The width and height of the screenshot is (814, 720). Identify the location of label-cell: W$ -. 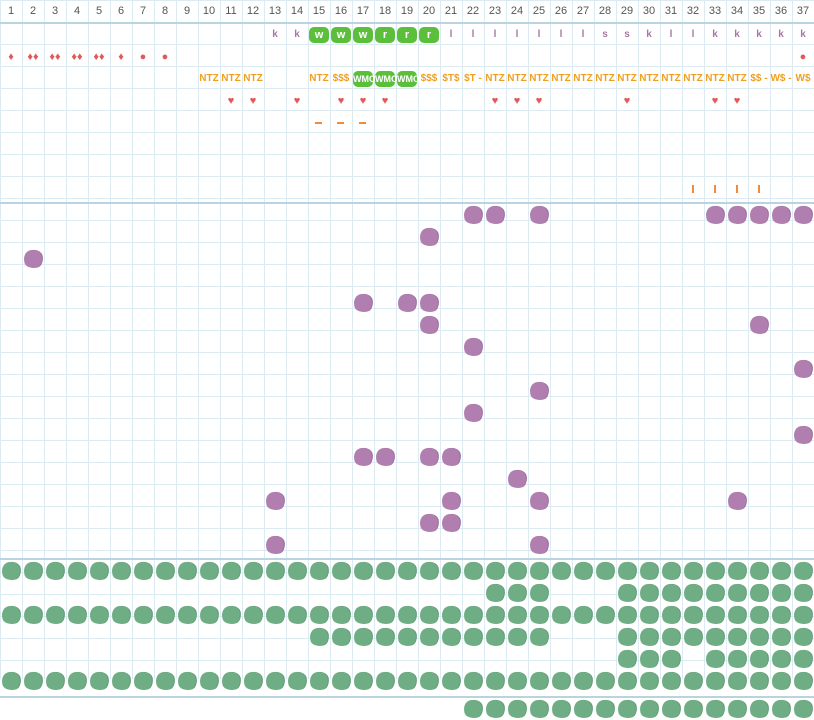
(781, 78).